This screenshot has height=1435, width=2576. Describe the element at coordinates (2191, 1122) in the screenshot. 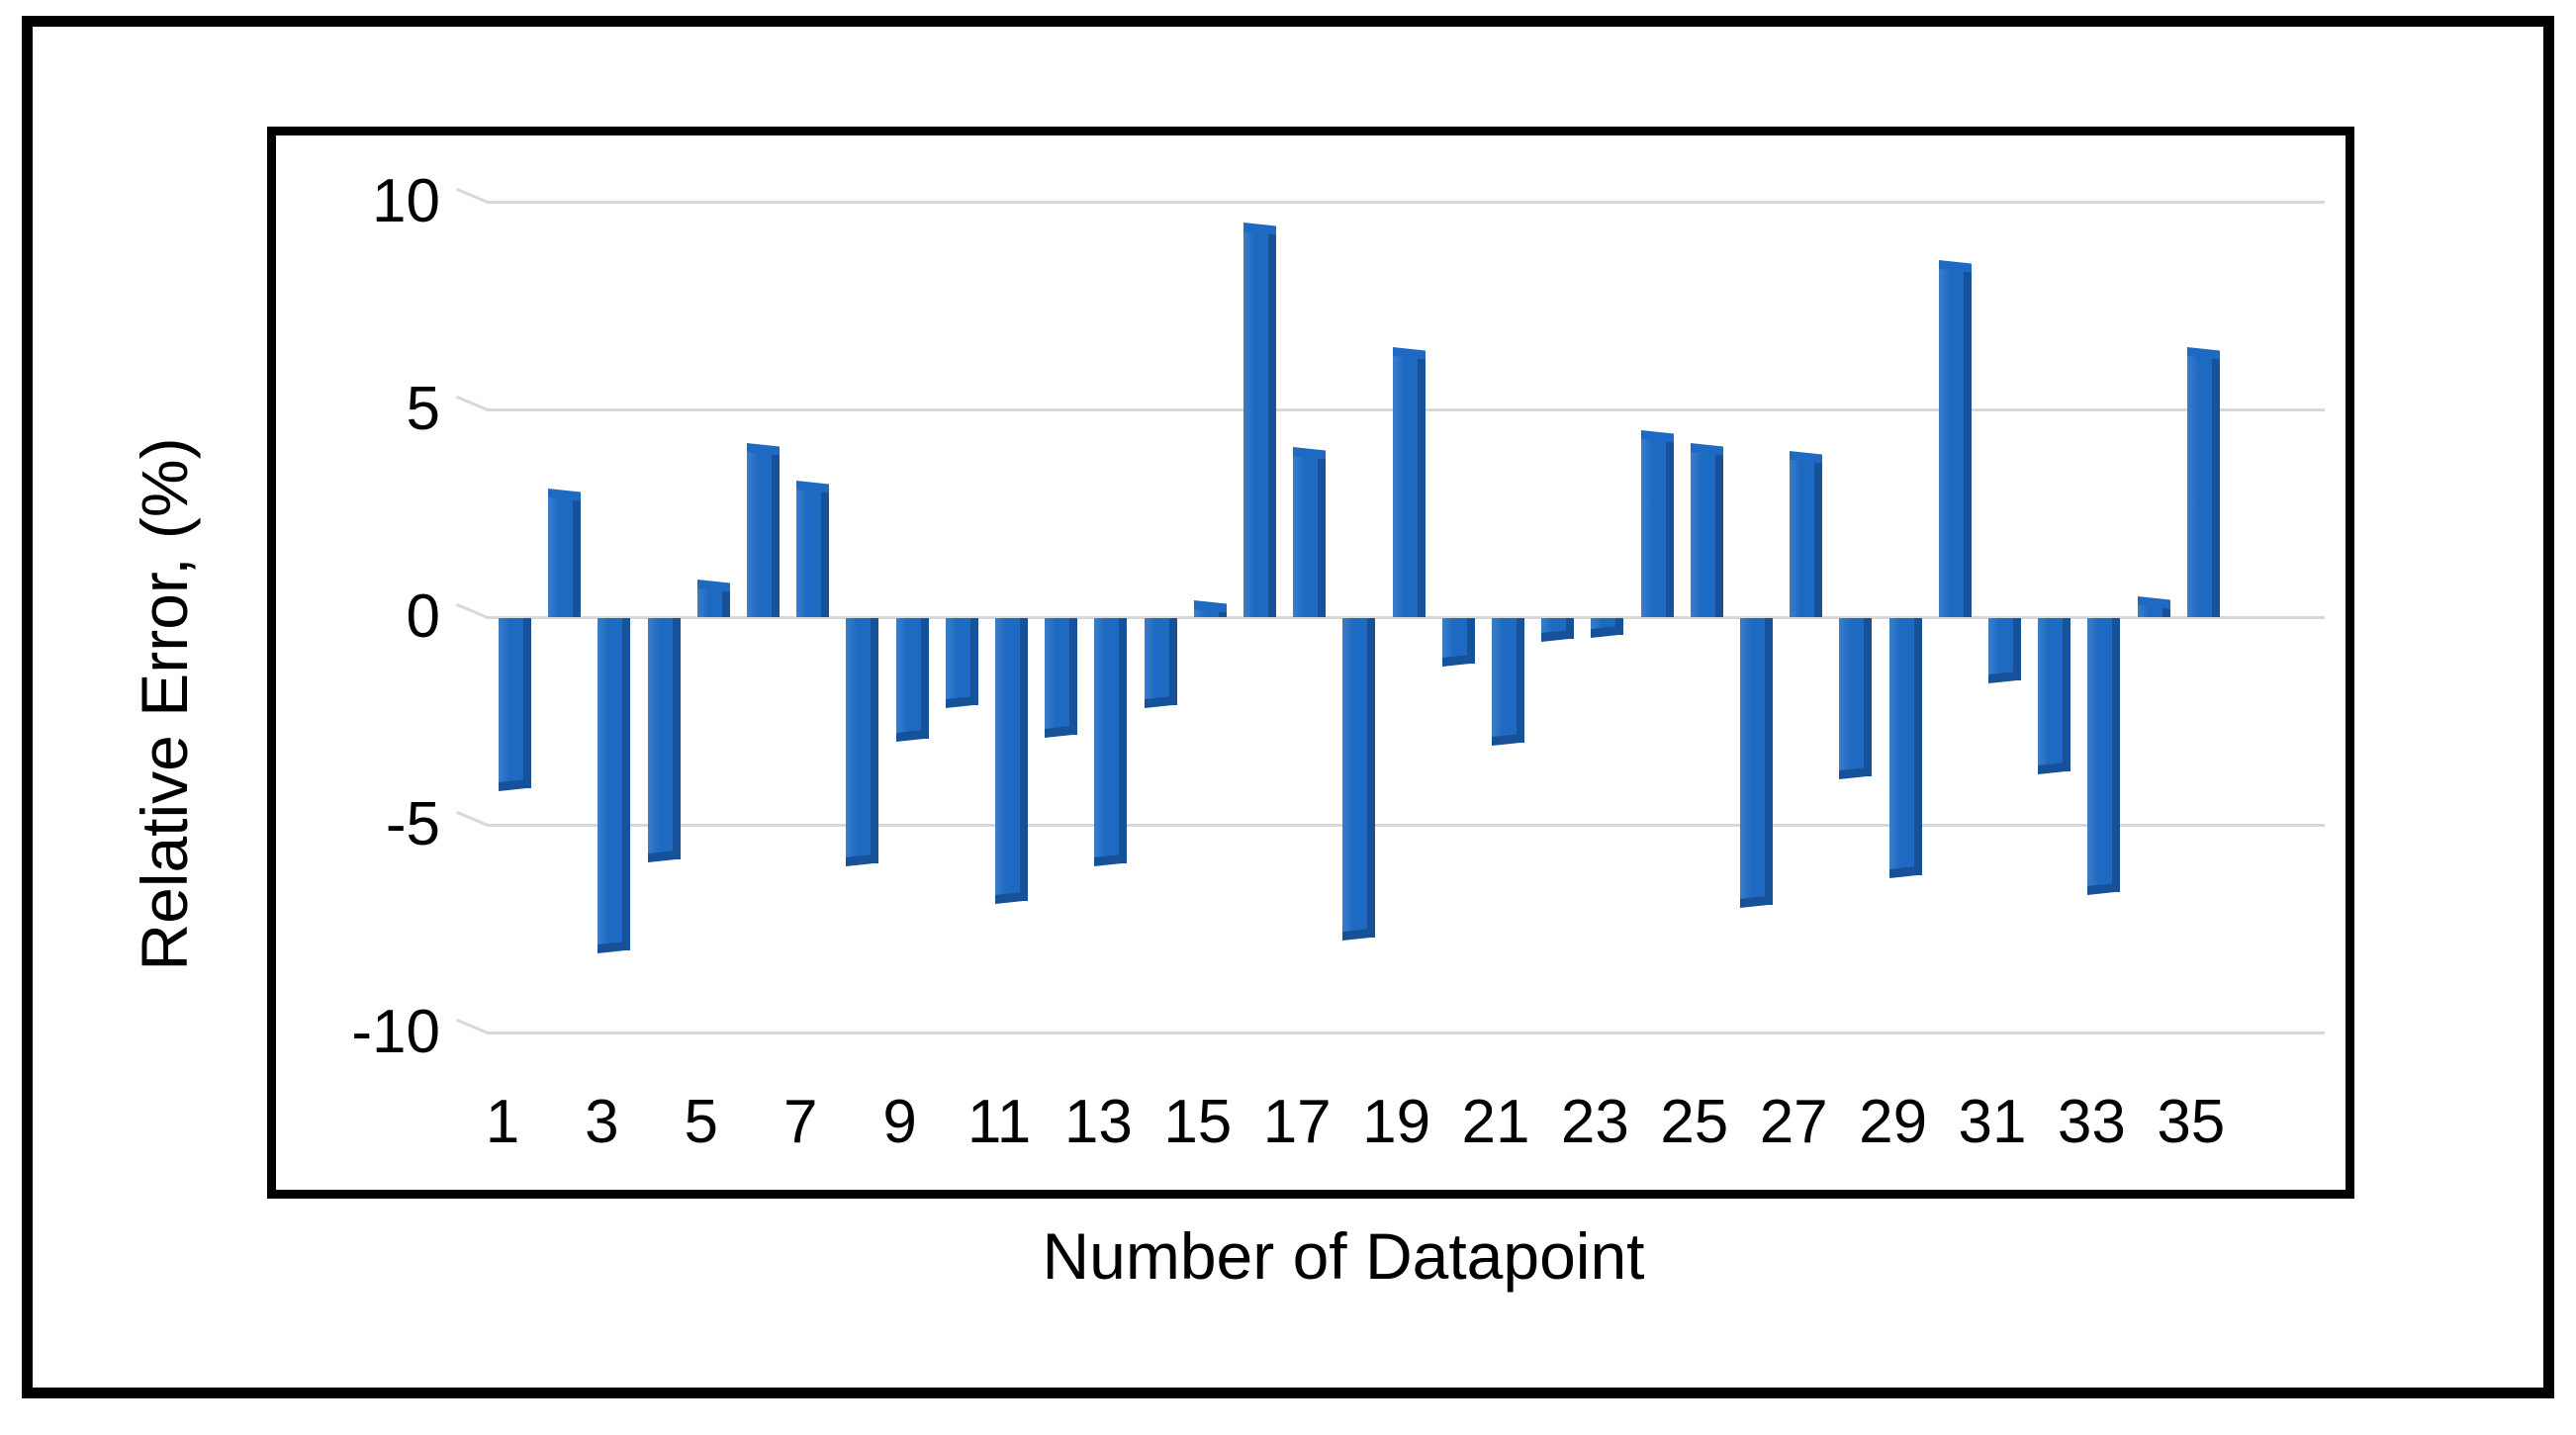

I see `x-axis-tick-label: 35` at that location.